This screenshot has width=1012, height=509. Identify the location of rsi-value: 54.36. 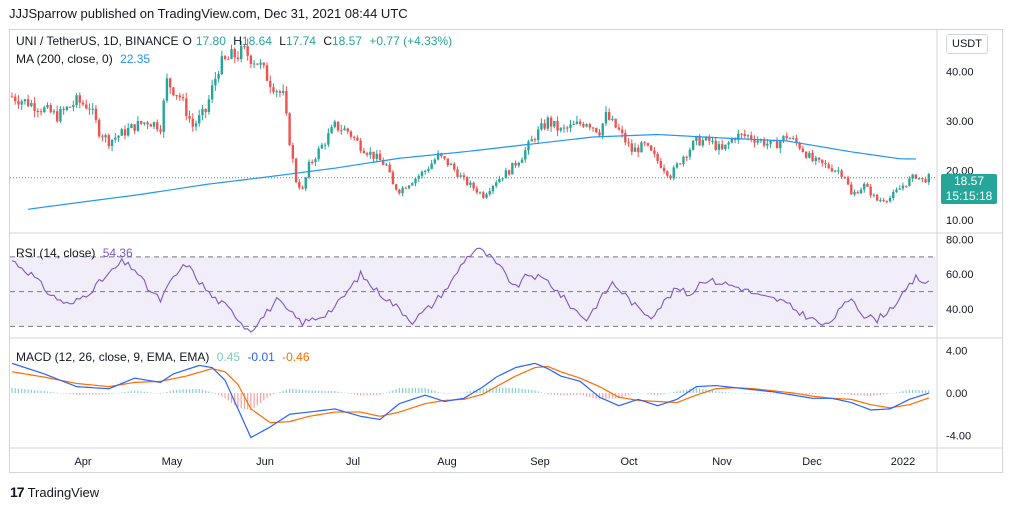
(117, 253).